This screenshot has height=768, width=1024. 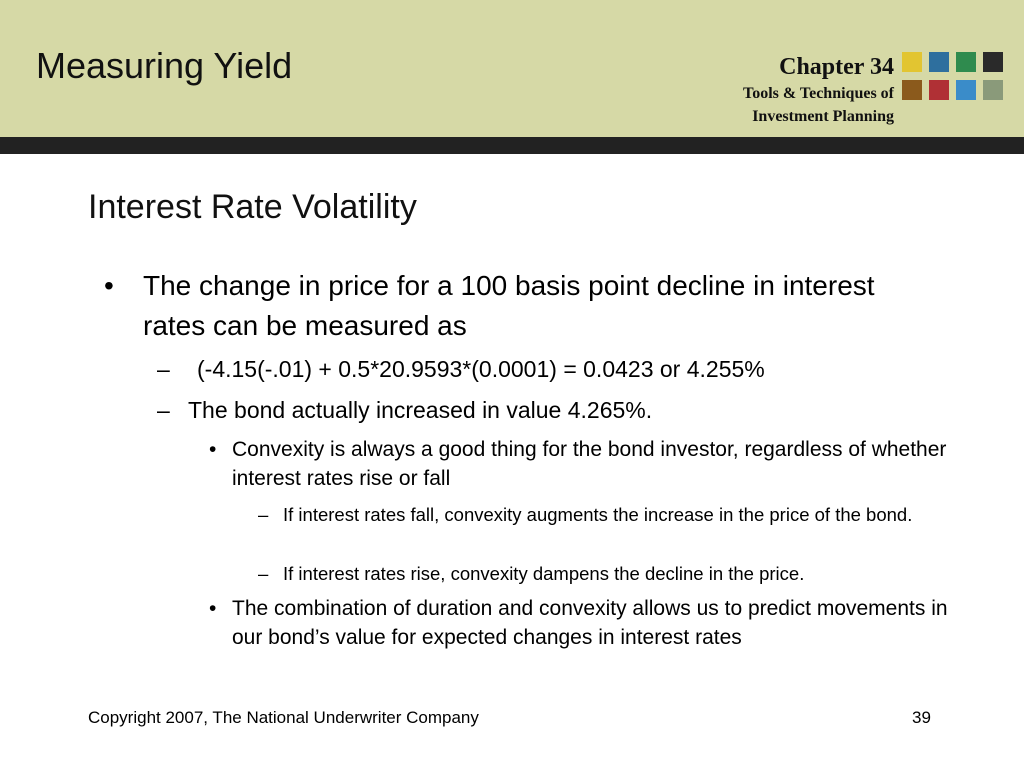 I want to click on page-number: 39, so click(x=921, y=717).